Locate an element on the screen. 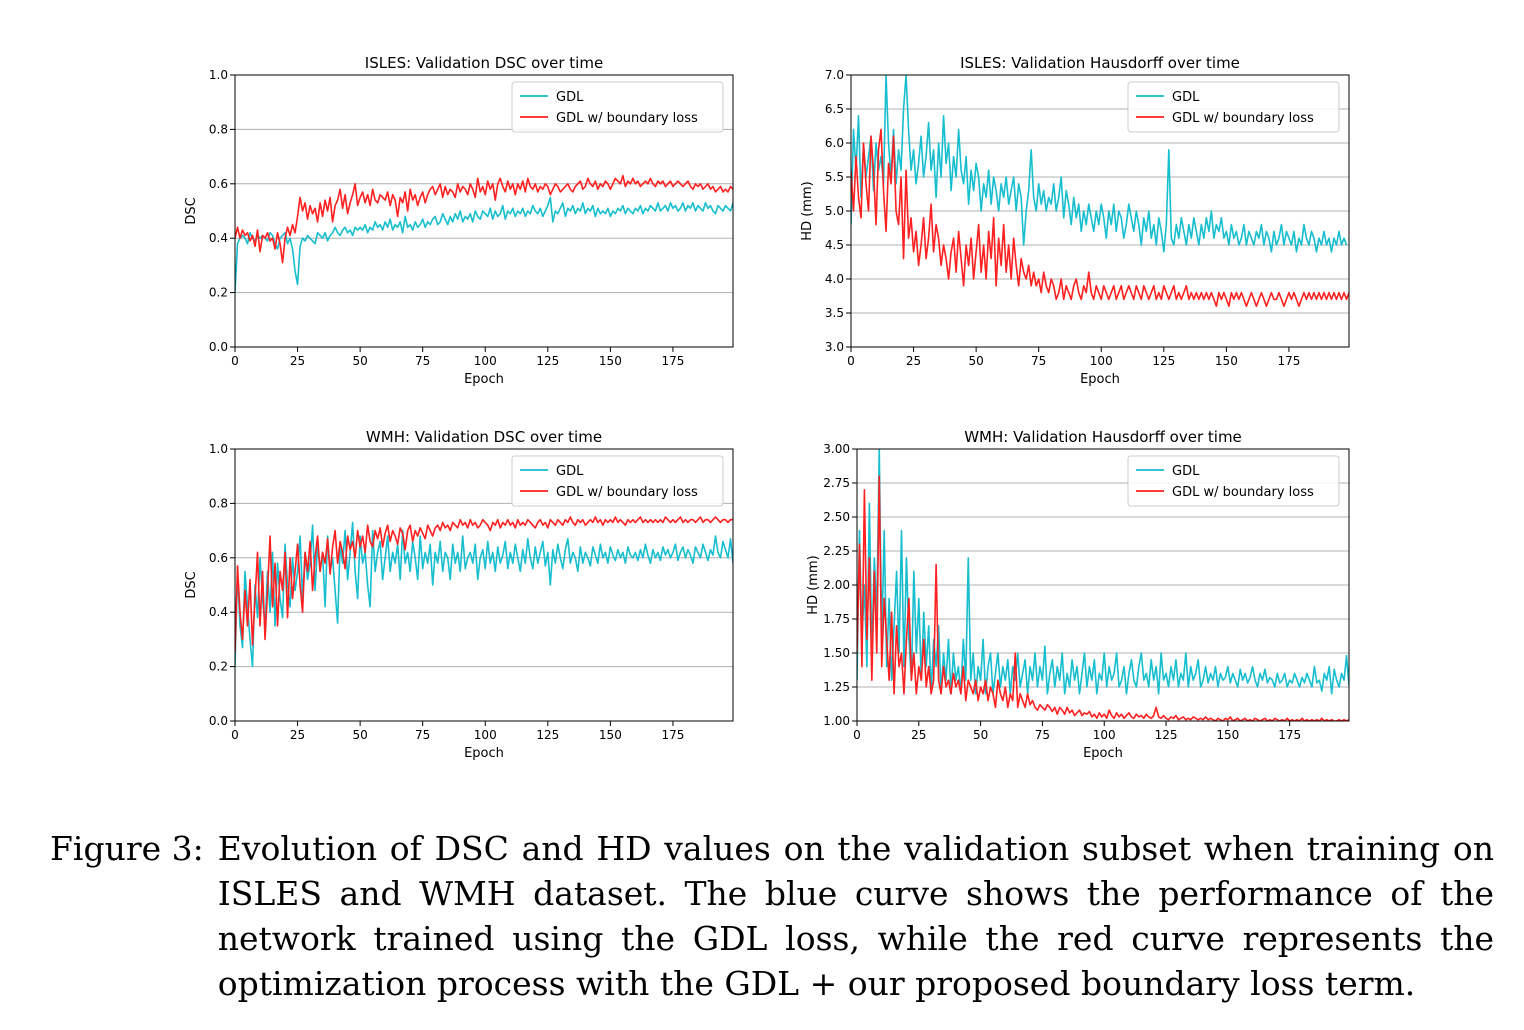 The width and height of the screenshot is (1524, 1030). legend-isles-dsc: GDL GDL w/ boundary loss is located at coordinates (617, 107).